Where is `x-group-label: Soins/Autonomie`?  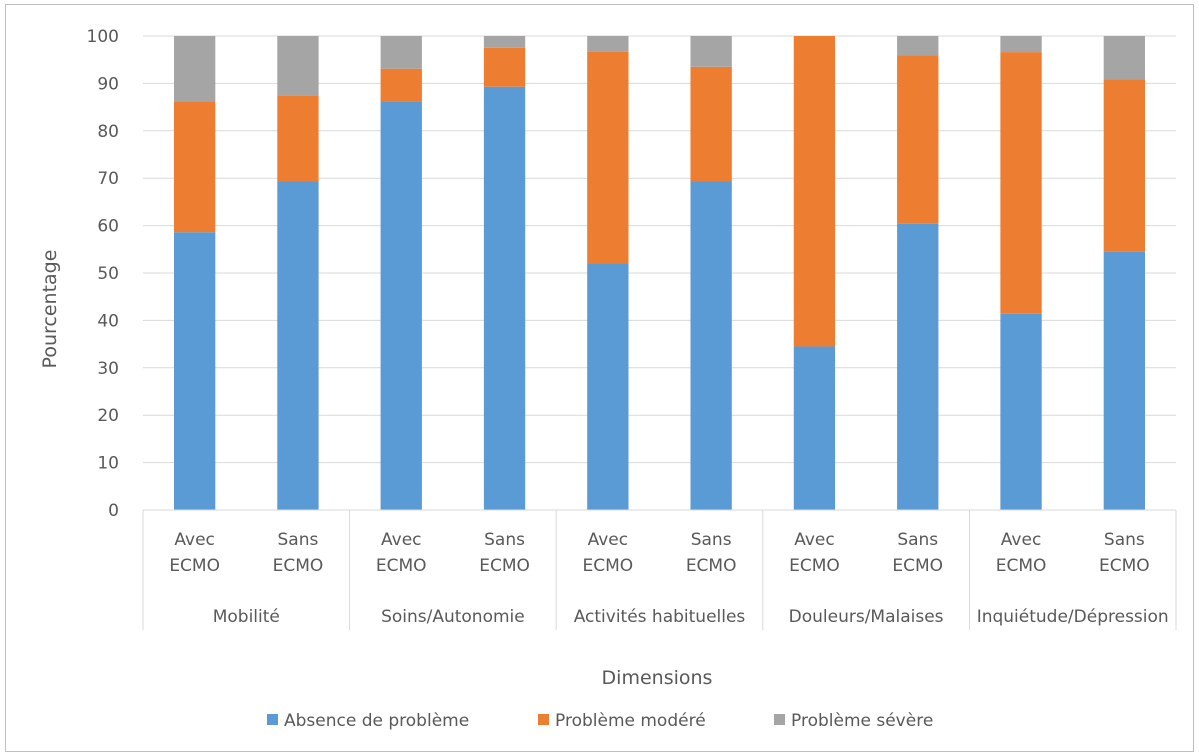
x-group-label: Soins/Autonomie is located at coordinates (453, 617).